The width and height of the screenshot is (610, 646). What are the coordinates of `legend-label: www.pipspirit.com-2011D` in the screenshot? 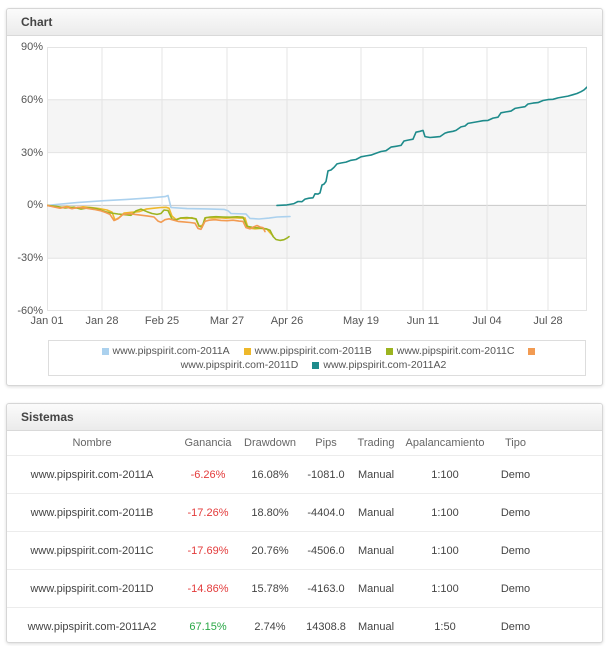 It's located at (239, 365).